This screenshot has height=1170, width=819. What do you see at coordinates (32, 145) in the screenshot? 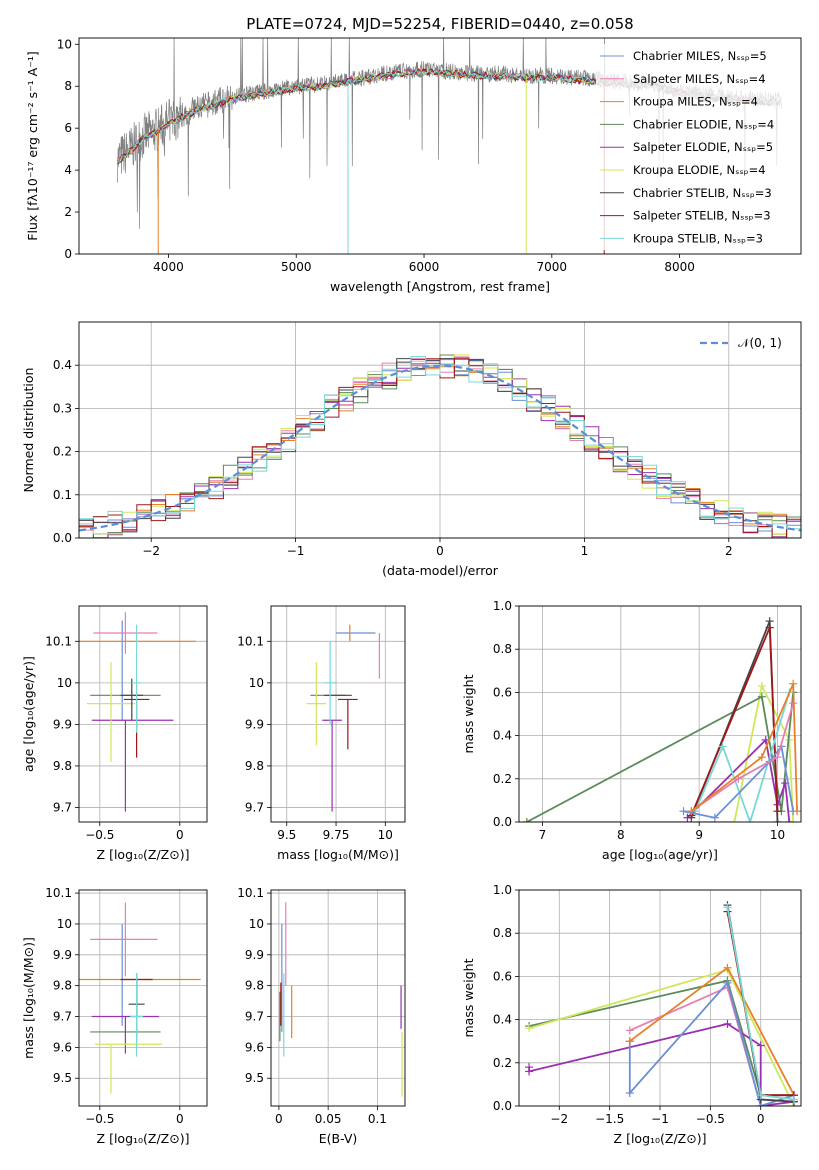
I see `y-axis-label: Flux [fλ10⁻¹⁷ erg cm⁻² s⁻¹ A⁻¹]` at bounding box center [32, 145].